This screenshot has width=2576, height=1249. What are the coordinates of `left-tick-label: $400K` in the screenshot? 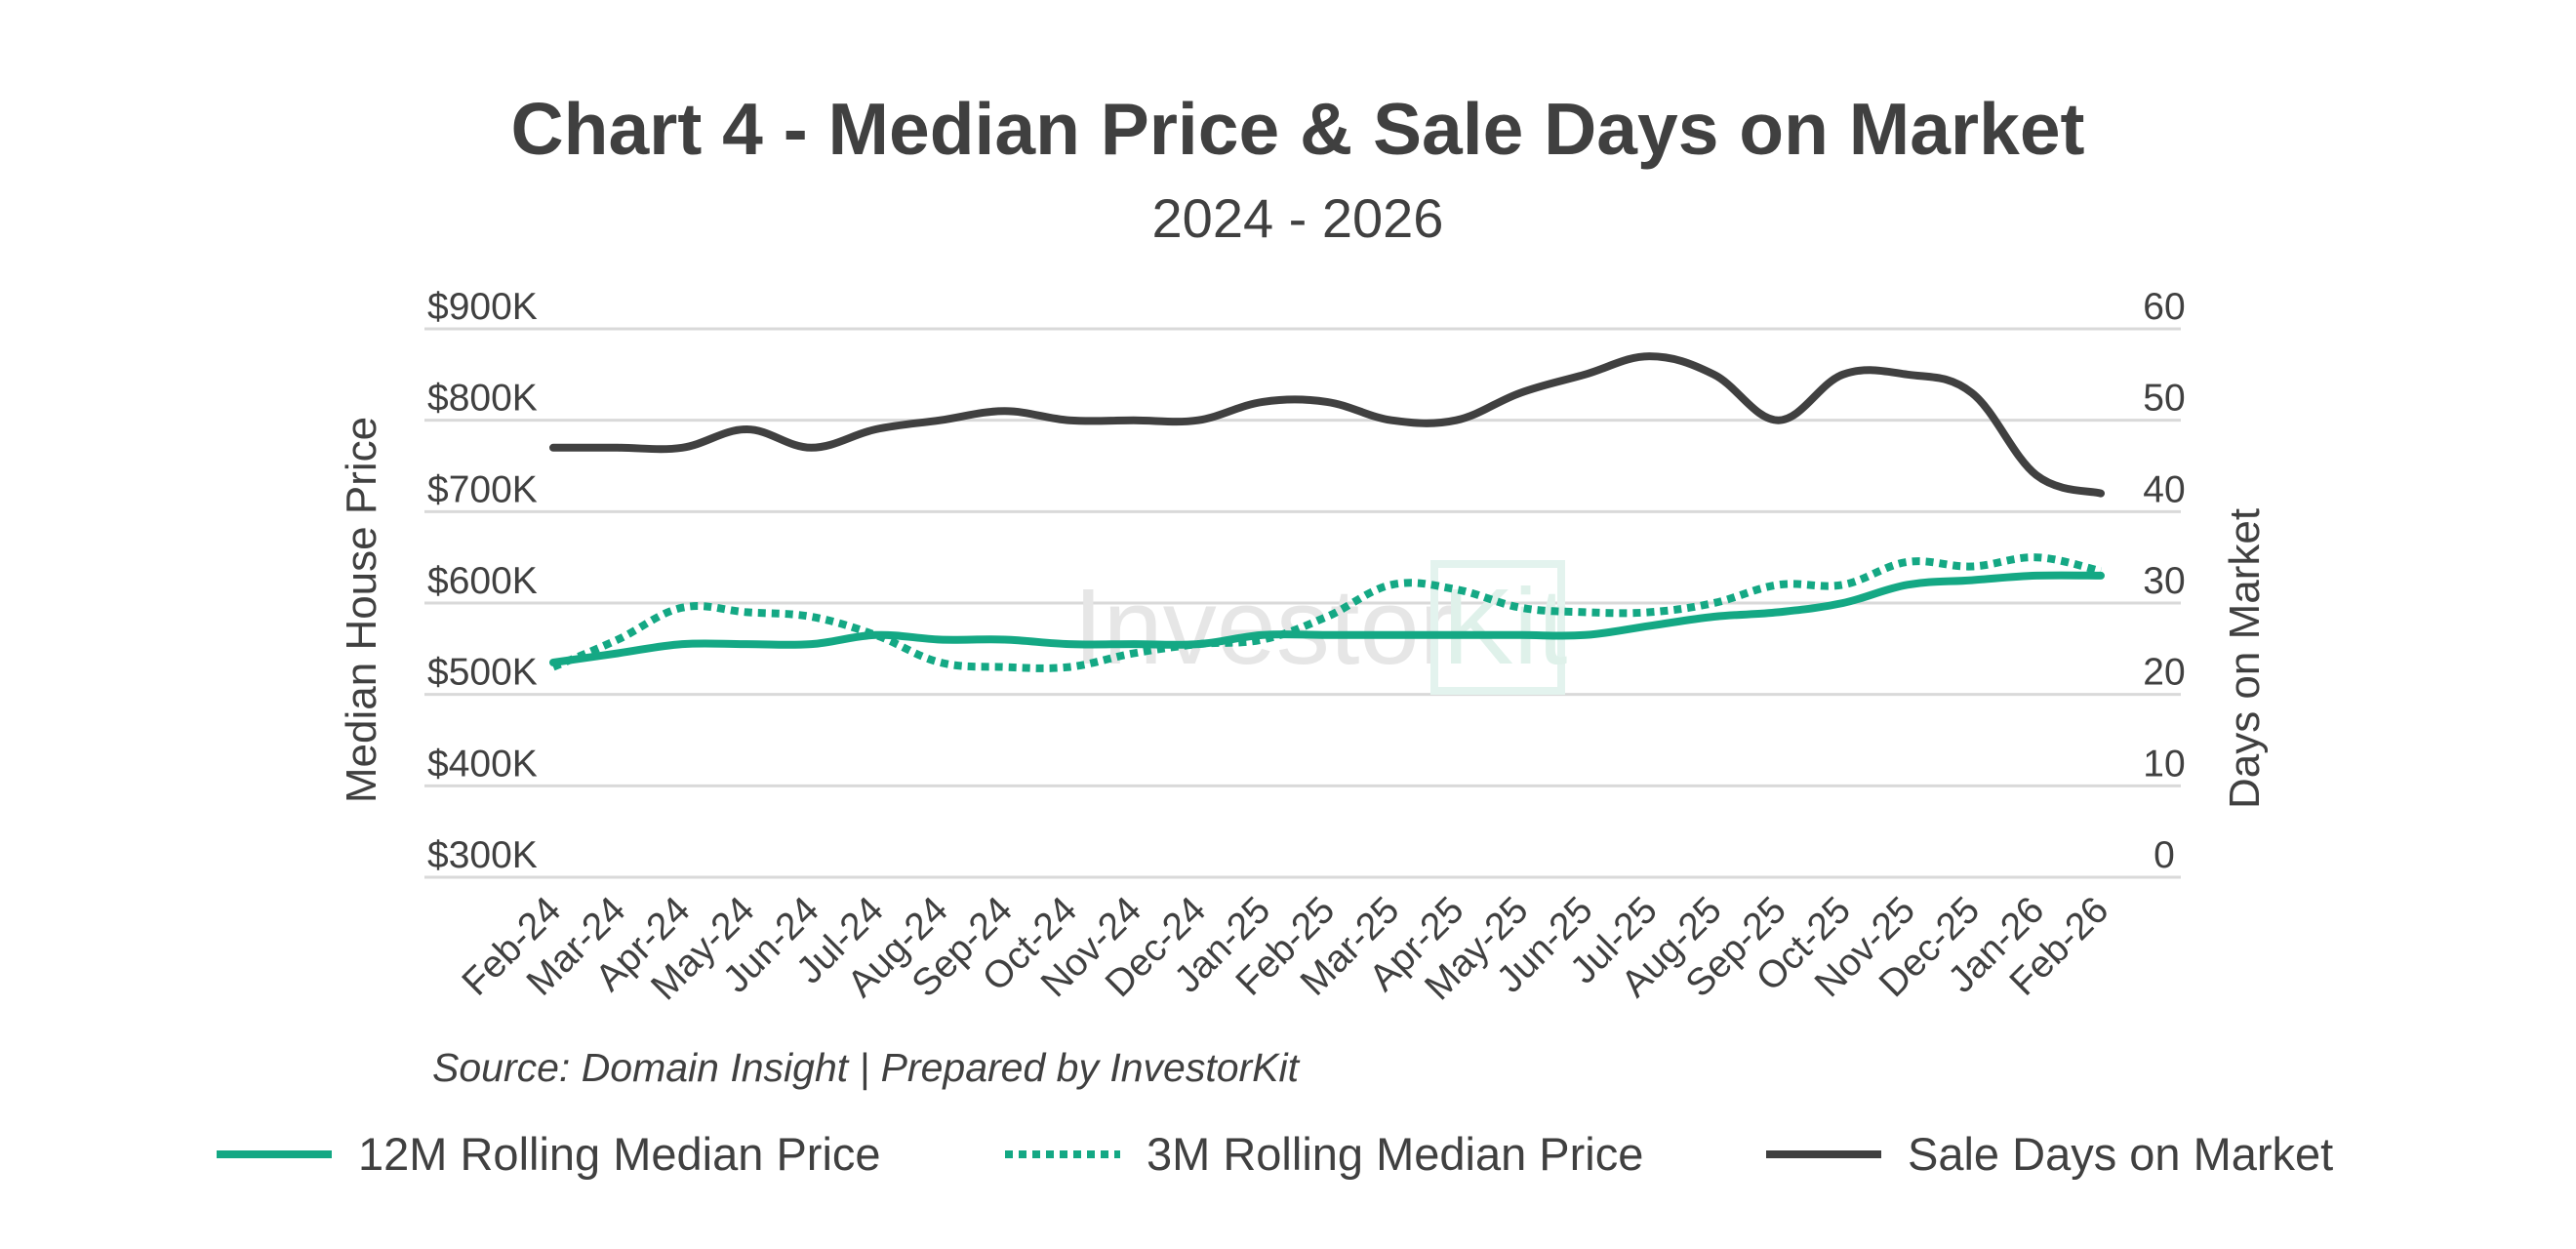 It's located at (482, 764).